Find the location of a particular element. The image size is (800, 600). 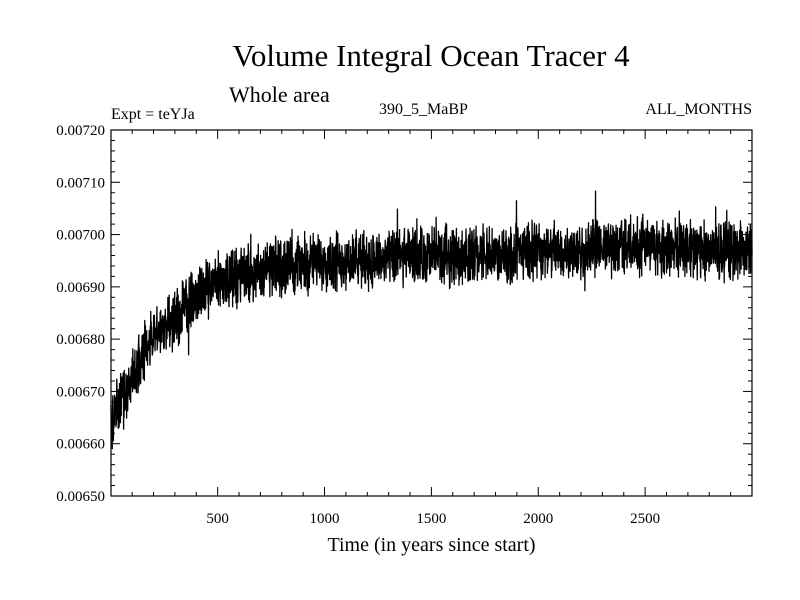

y-tick-label: 0.00710 is located at coordinates (80, 183).